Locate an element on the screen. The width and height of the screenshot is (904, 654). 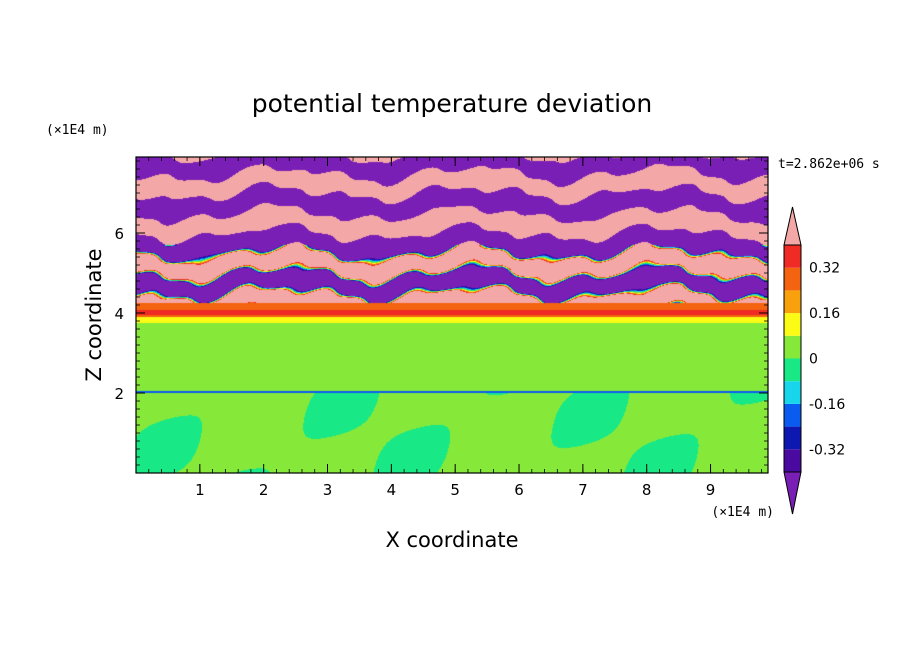
x-axis-label: X coordinate is located at coordinates (451, 540).